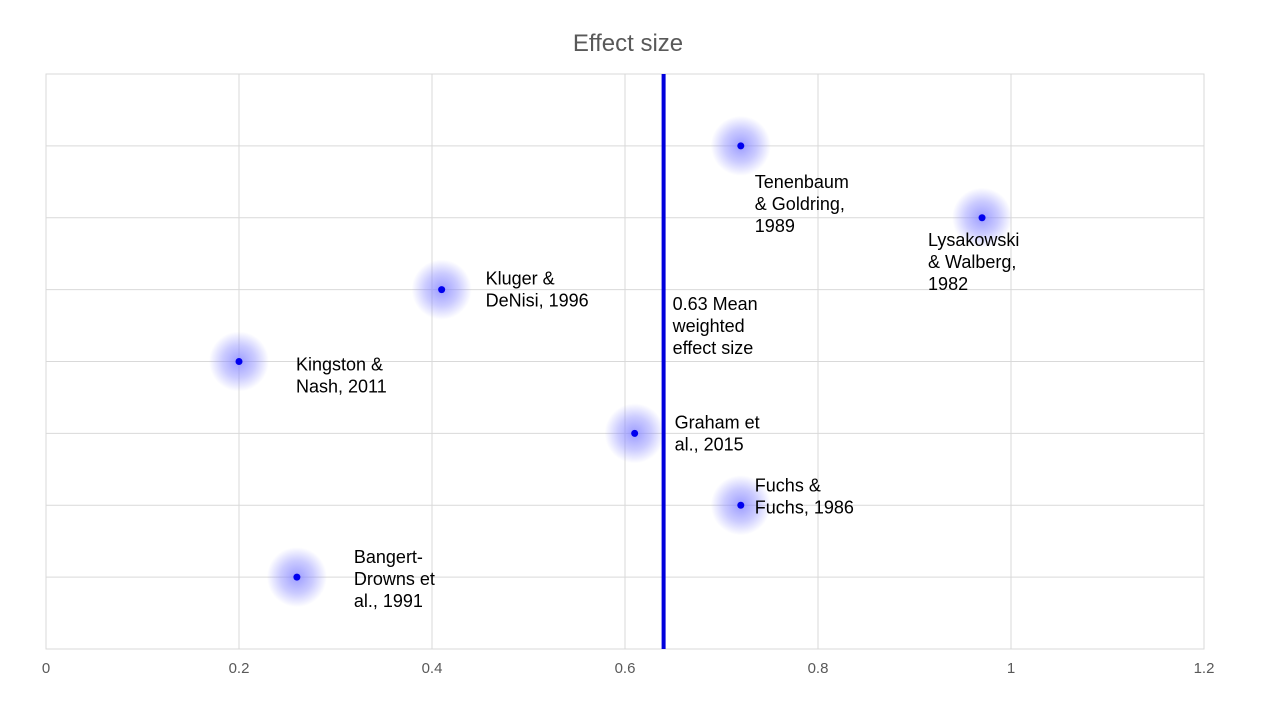 This screenshot has width=1280, height=720. What do you see at coordinates (818, 668) in the screenshot?
I see `x-tick-label: 0.8` at bounding box center [818, 668].